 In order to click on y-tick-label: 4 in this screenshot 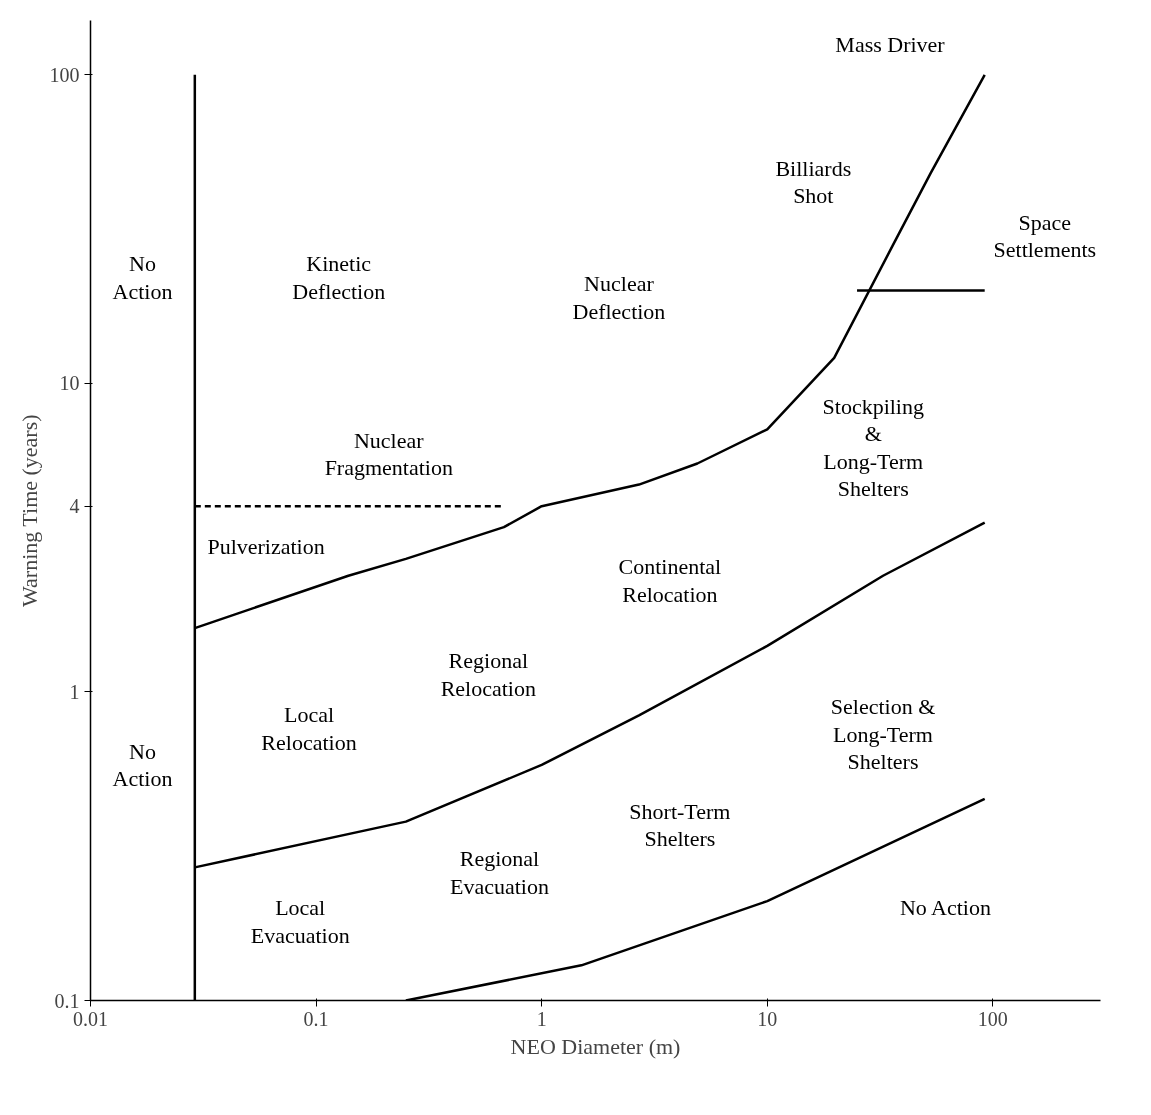, I will do `click(74, 506)`.